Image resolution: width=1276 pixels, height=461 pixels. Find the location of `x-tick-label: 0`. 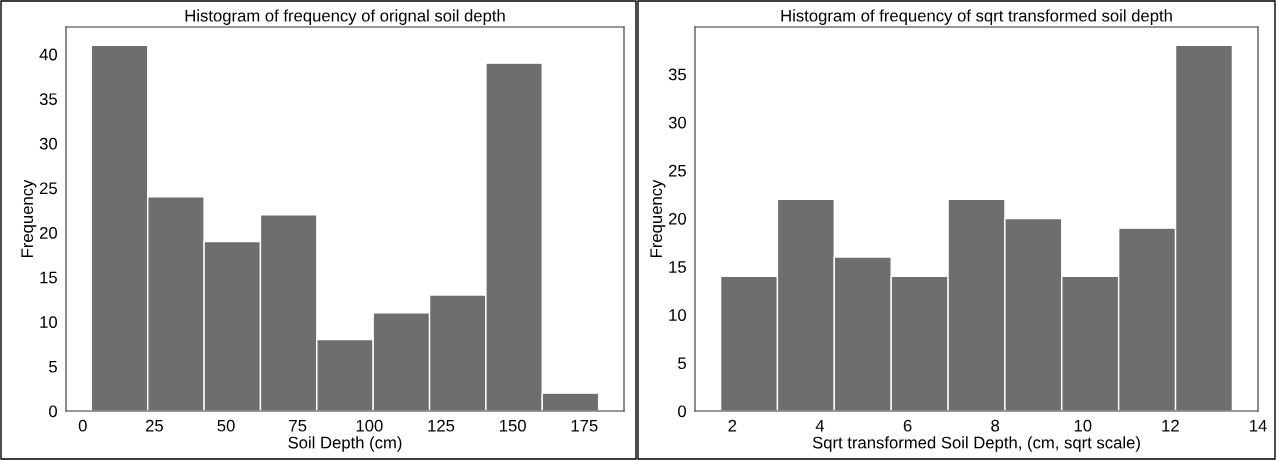

x-tick-label: 0 is located at coordinates (82, 425).